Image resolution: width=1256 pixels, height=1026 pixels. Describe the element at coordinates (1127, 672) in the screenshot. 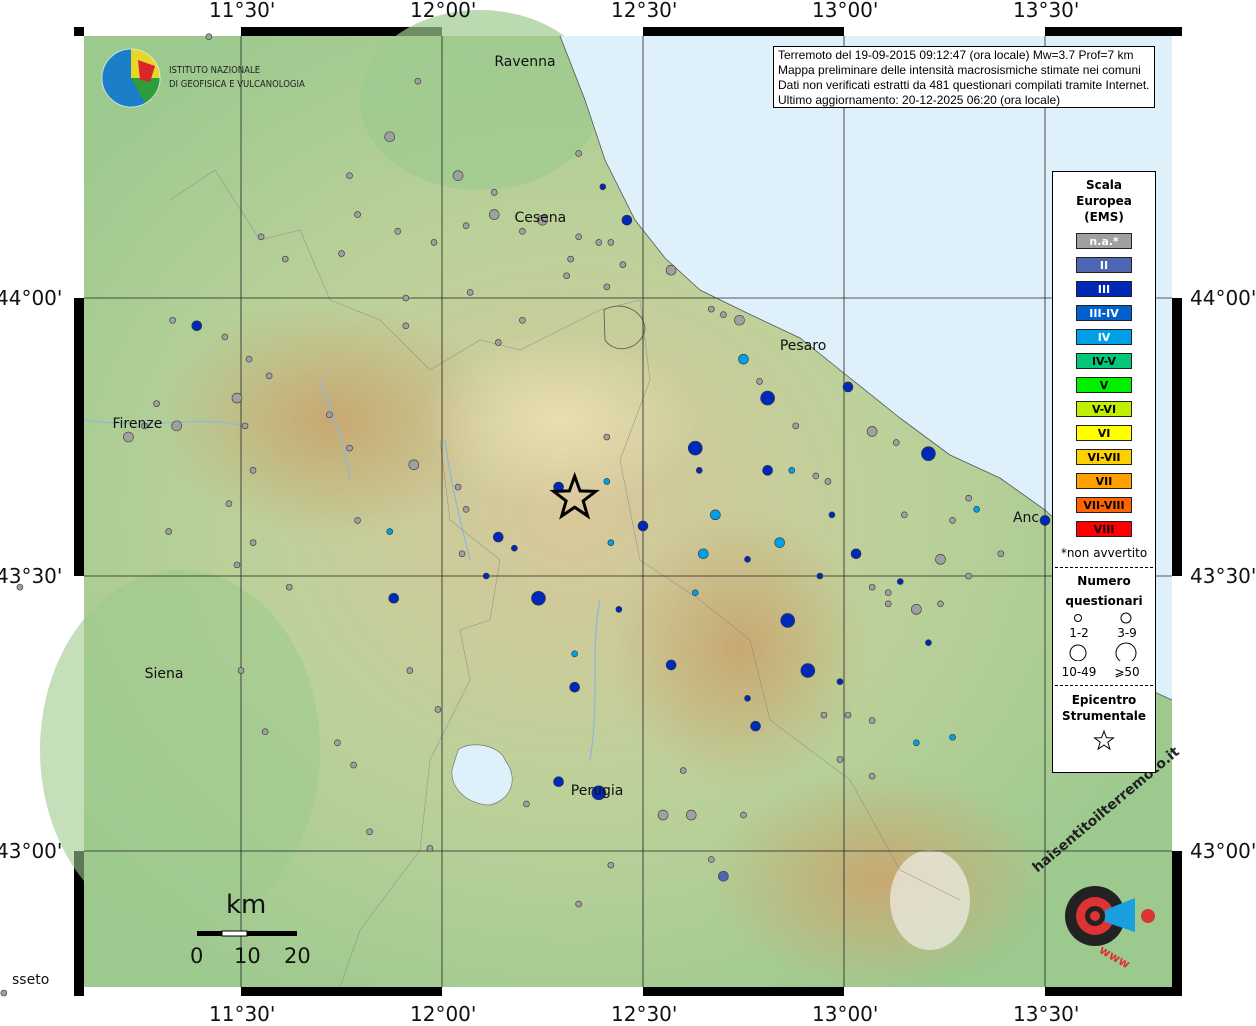

I see `count-label: ⩾50` at that location.